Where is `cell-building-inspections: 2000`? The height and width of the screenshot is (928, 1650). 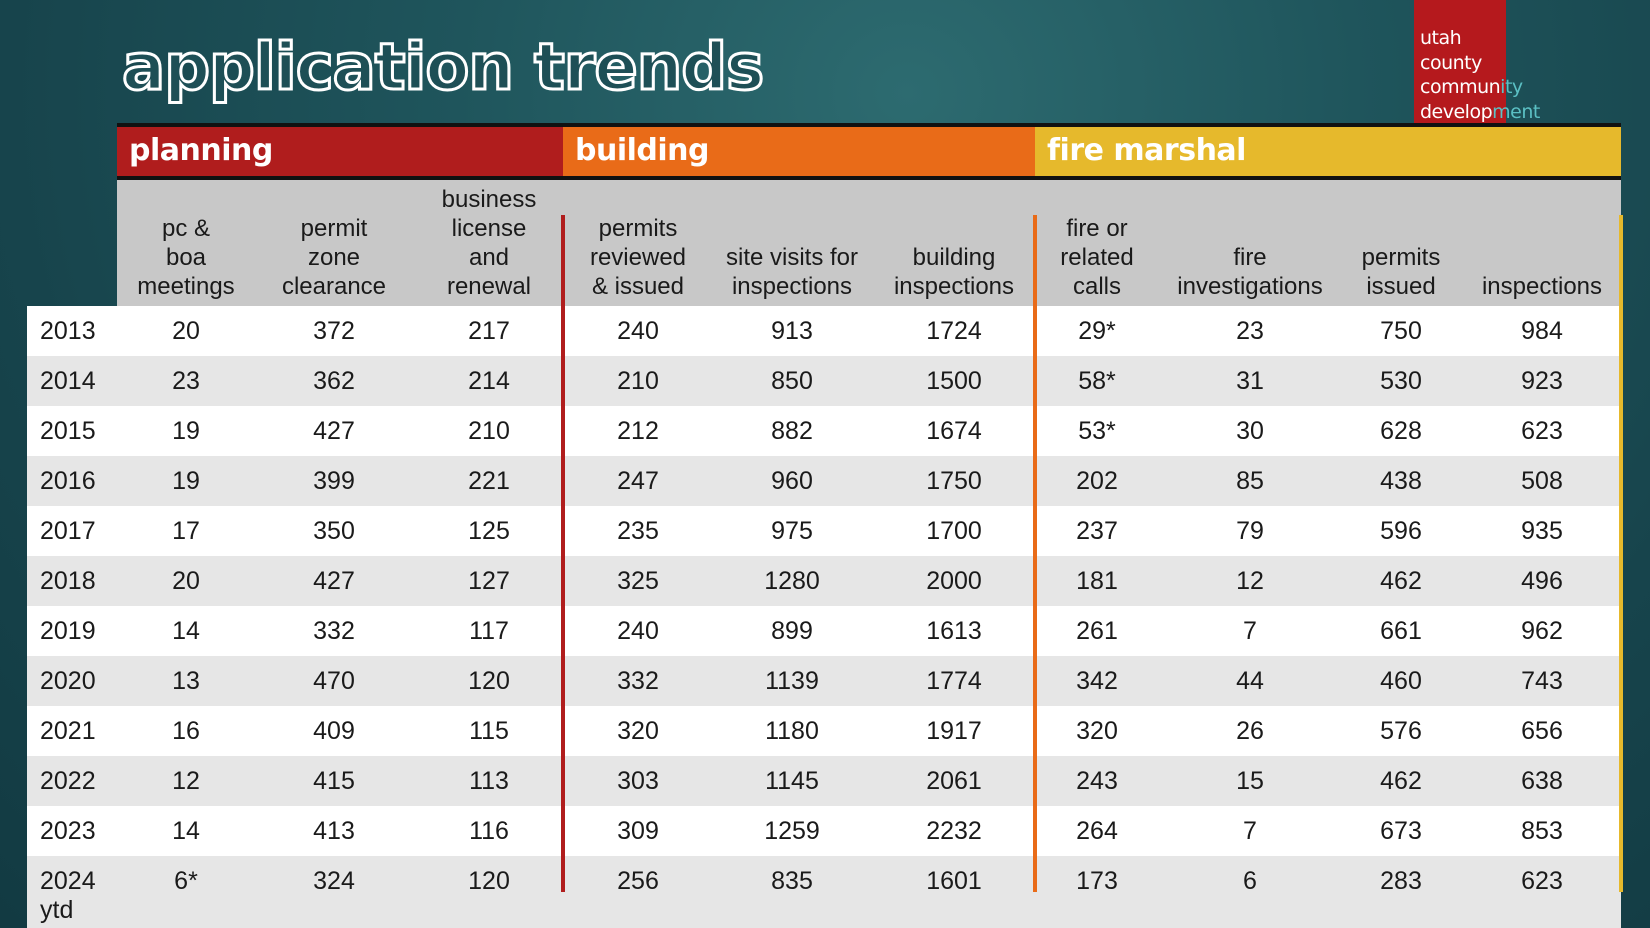 cell-building-inspections: 2000 is located at coordinates (954, 581).